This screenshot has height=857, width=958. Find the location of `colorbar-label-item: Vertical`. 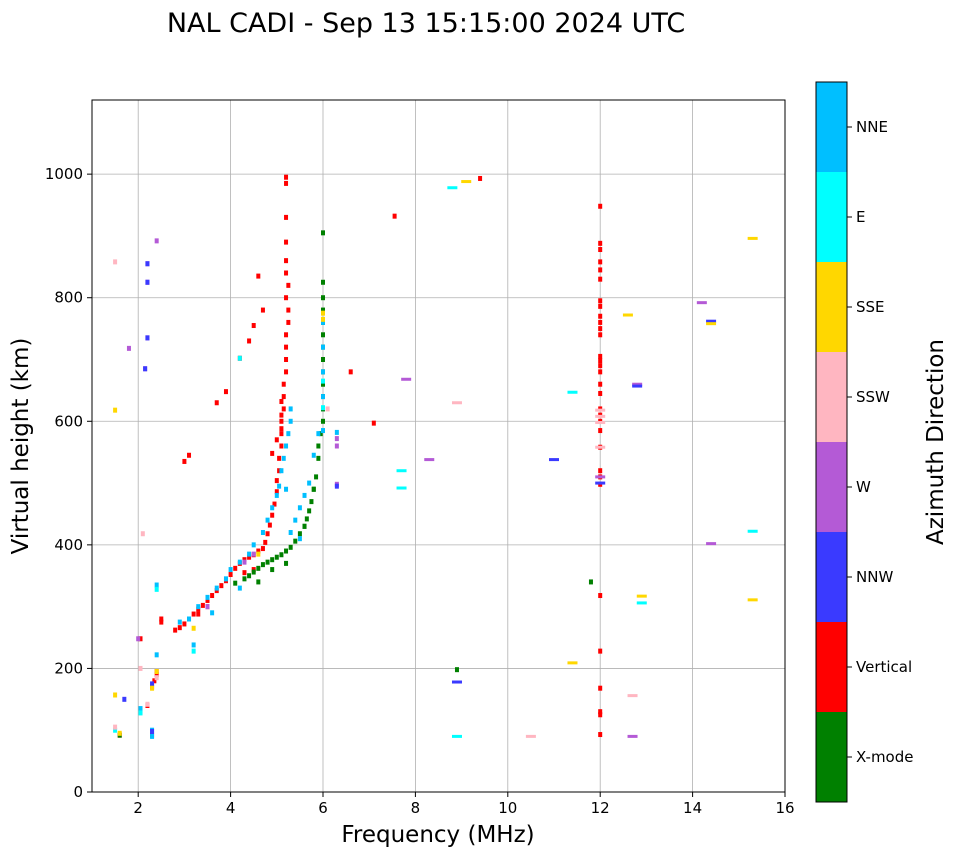

colorbar-label-item: Vertical is located at coordinates (884, 667).